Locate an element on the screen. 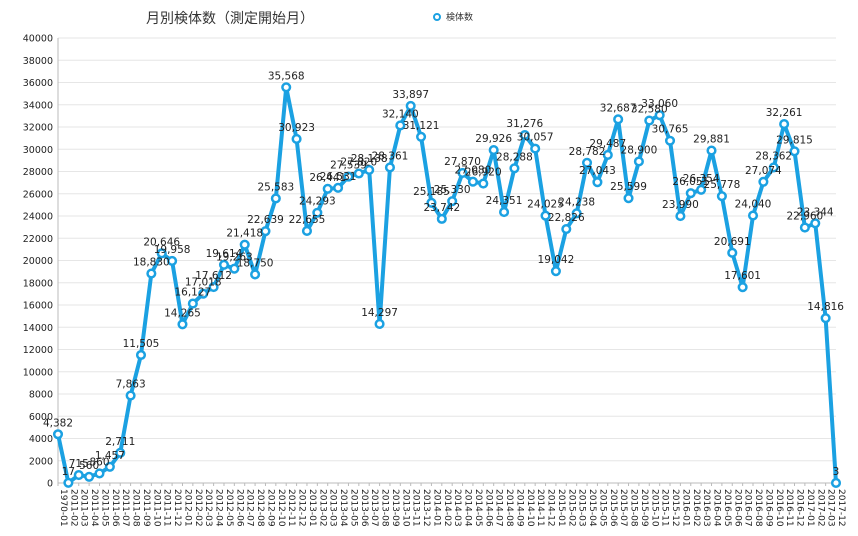 The width and height of the screenshot is (858, 536). y-tick-label: 20000 is located at coordinates (38, 261).